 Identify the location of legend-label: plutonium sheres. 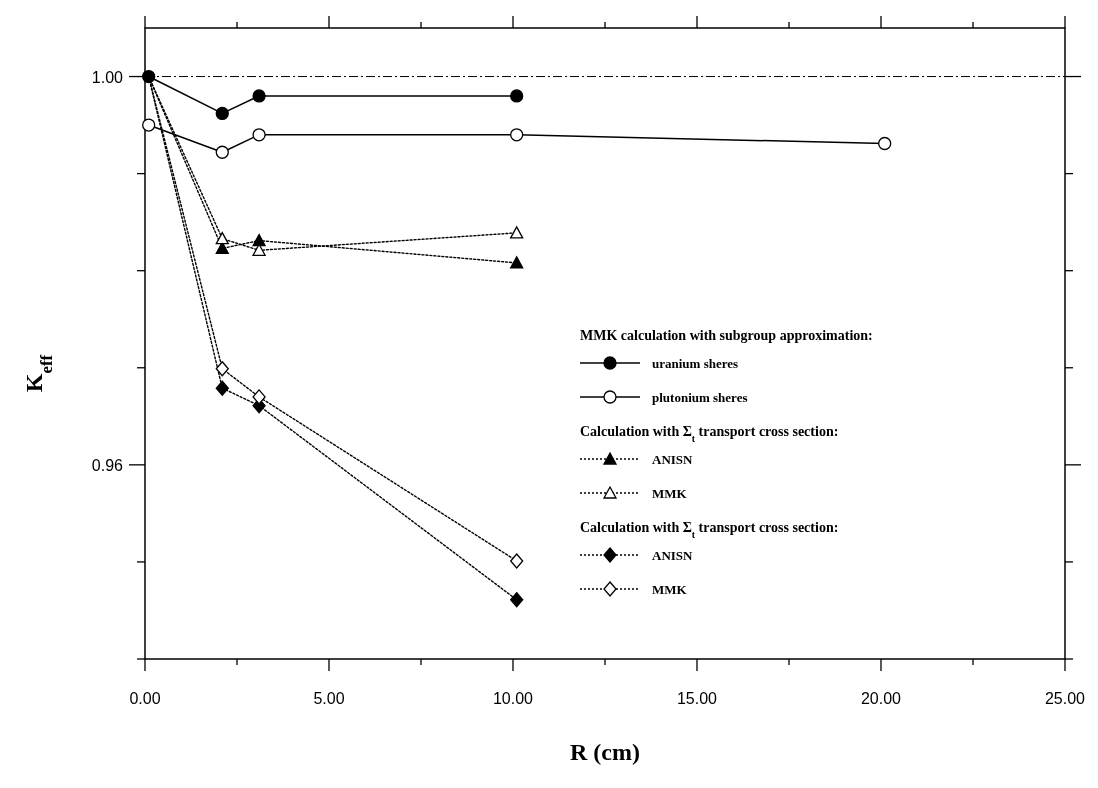
(700, 397).